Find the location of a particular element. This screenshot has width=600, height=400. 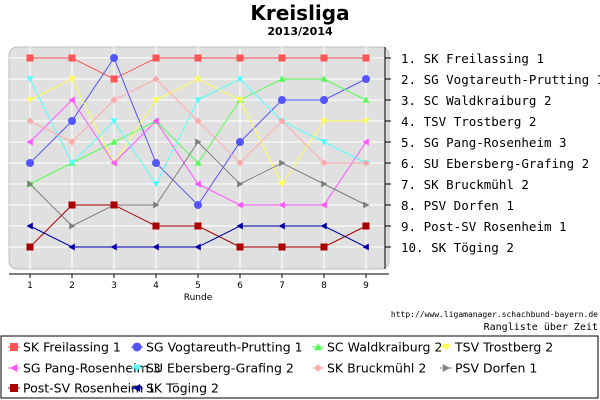

legend-label: SG Pang-Rosenheim 3 is located at coordinates (92, 368).